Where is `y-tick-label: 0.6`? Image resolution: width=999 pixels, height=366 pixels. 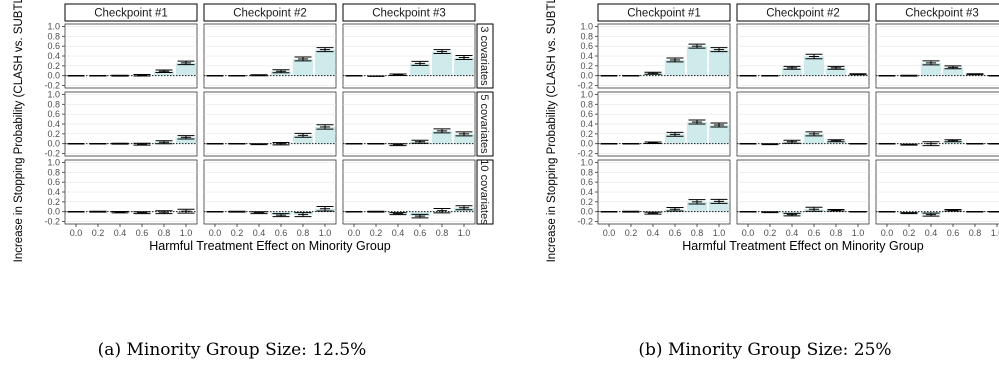
y-tick-label: 0.6 is located at coordinates (53, 114).